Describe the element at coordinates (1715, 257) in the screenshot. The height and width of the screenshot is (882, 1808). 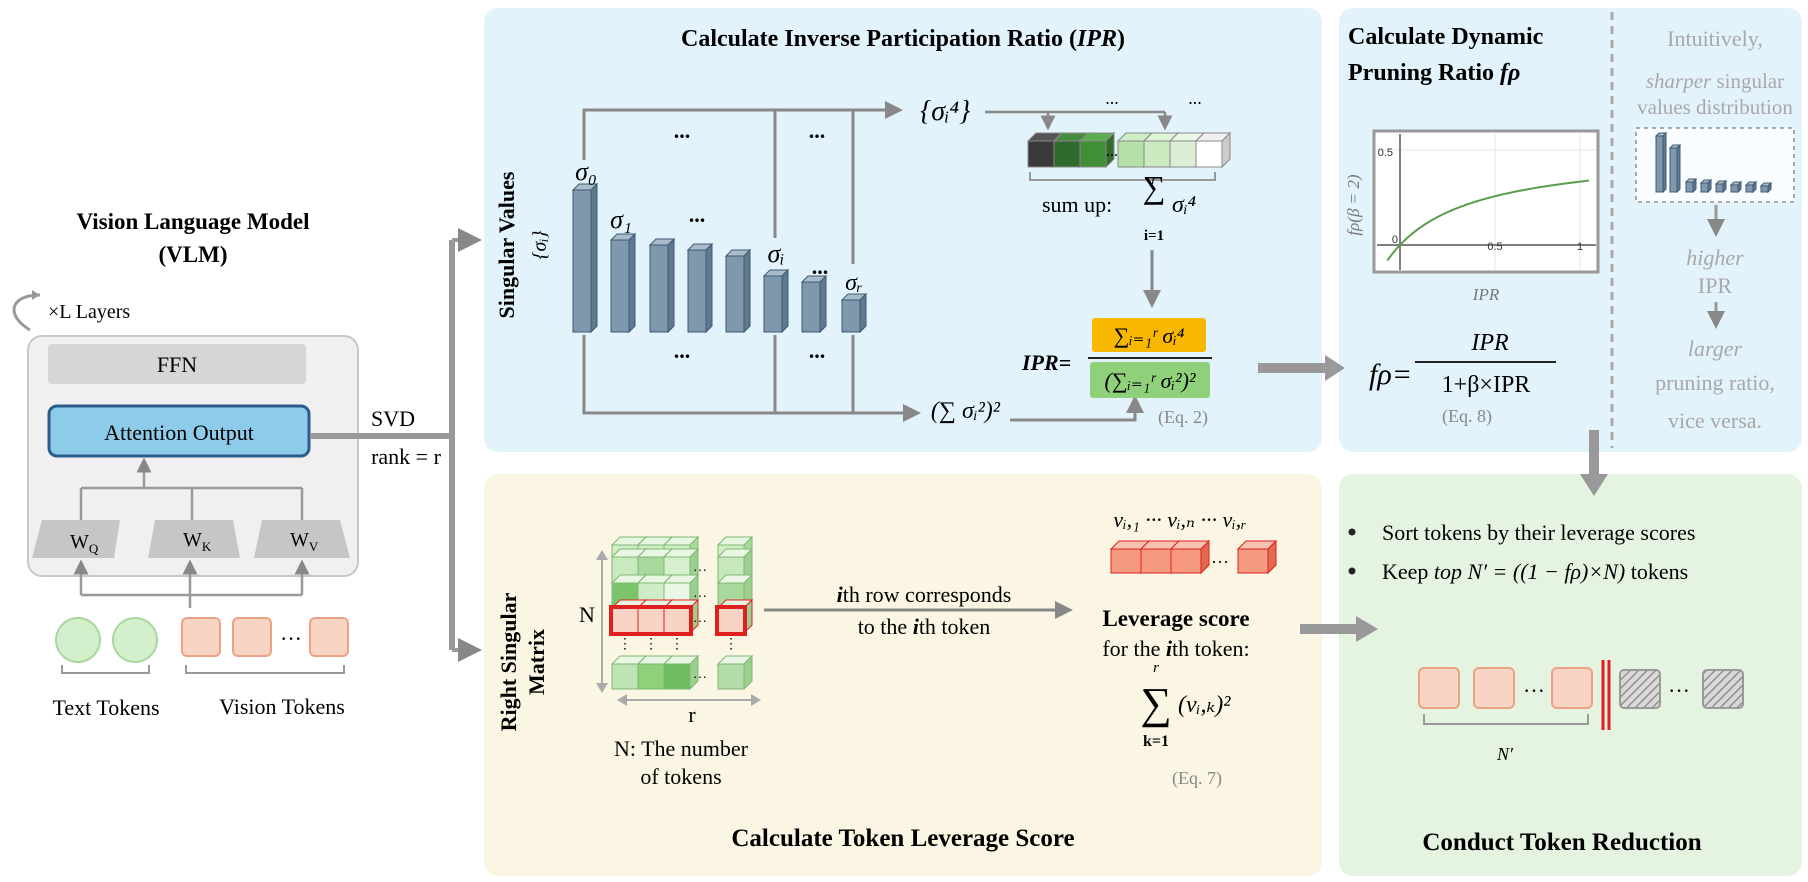
I see `intuition-line: higher` at that location.